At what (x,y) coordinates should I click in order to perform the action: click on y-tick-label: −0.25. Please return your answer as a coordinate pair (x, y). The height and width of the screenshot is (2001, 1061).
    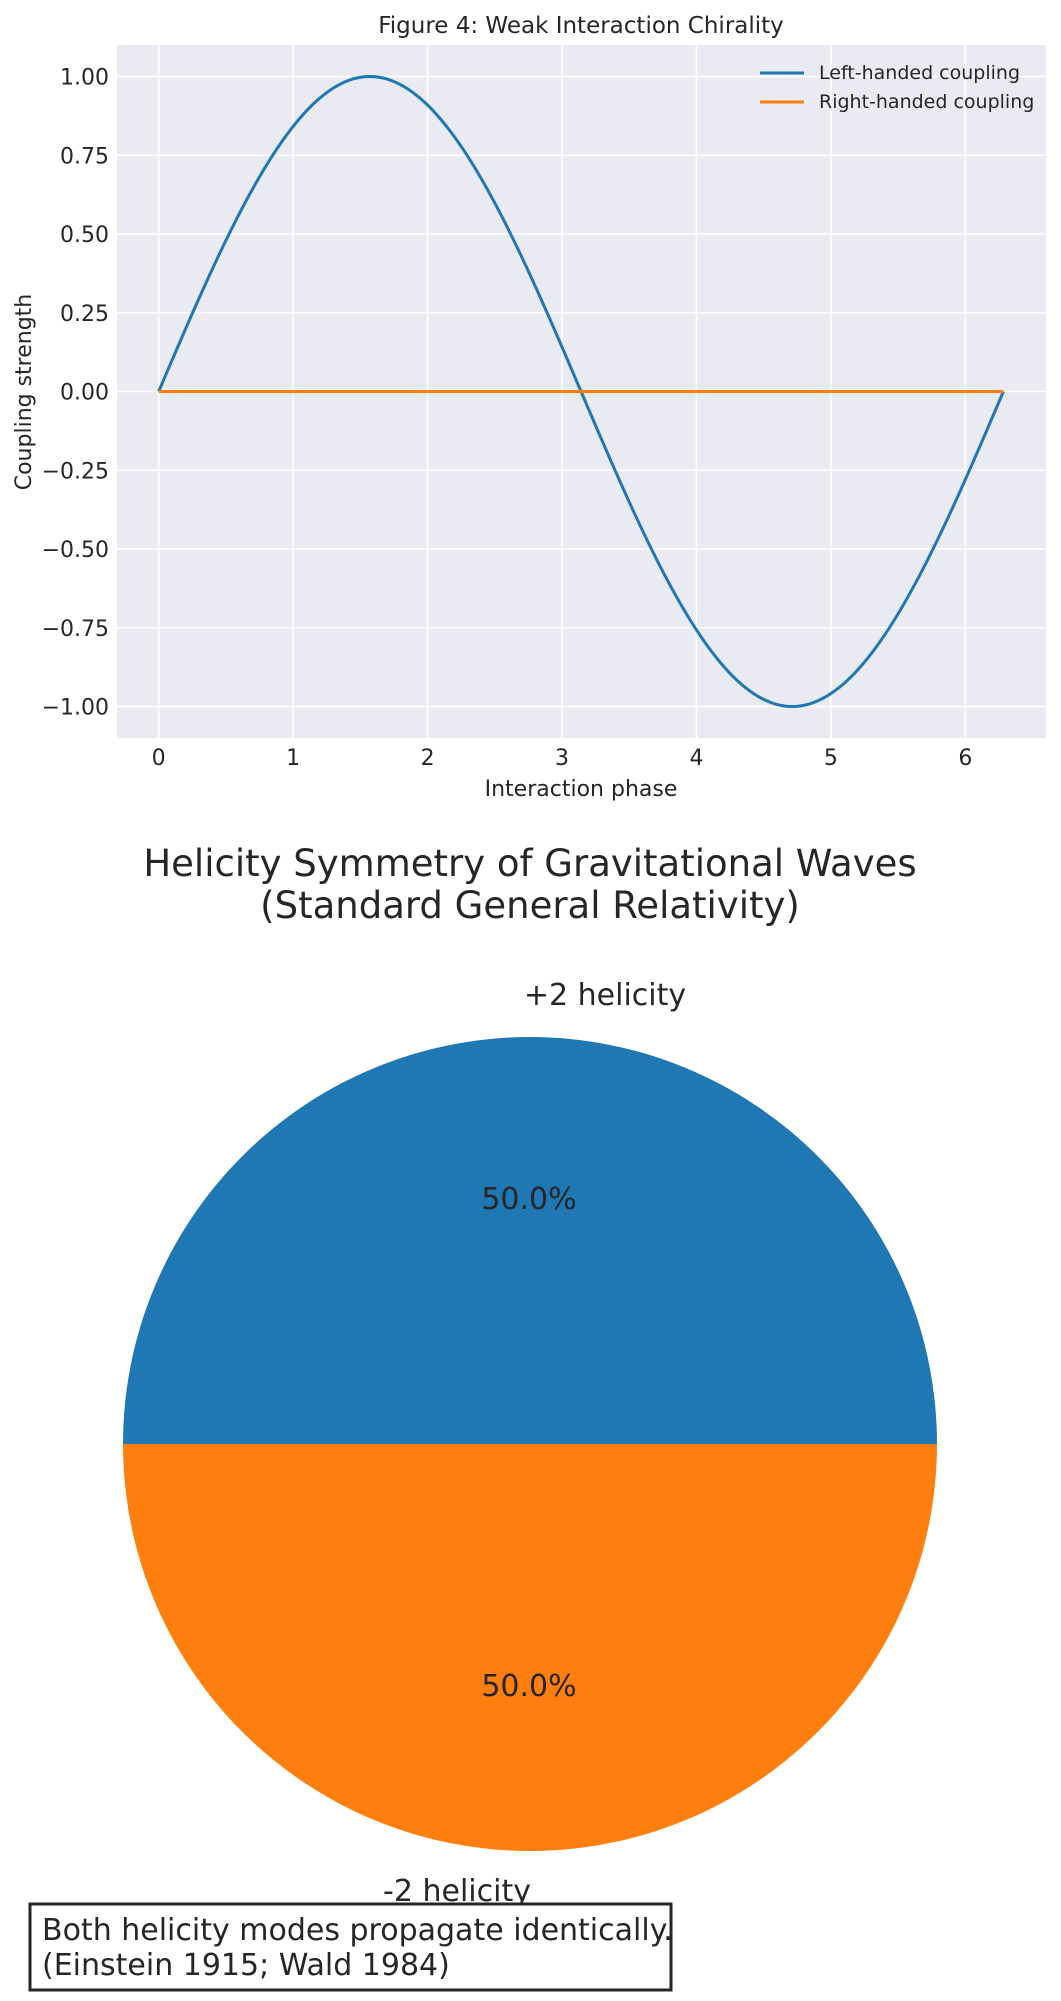
    Looking at the image, I should click on (75, 471).